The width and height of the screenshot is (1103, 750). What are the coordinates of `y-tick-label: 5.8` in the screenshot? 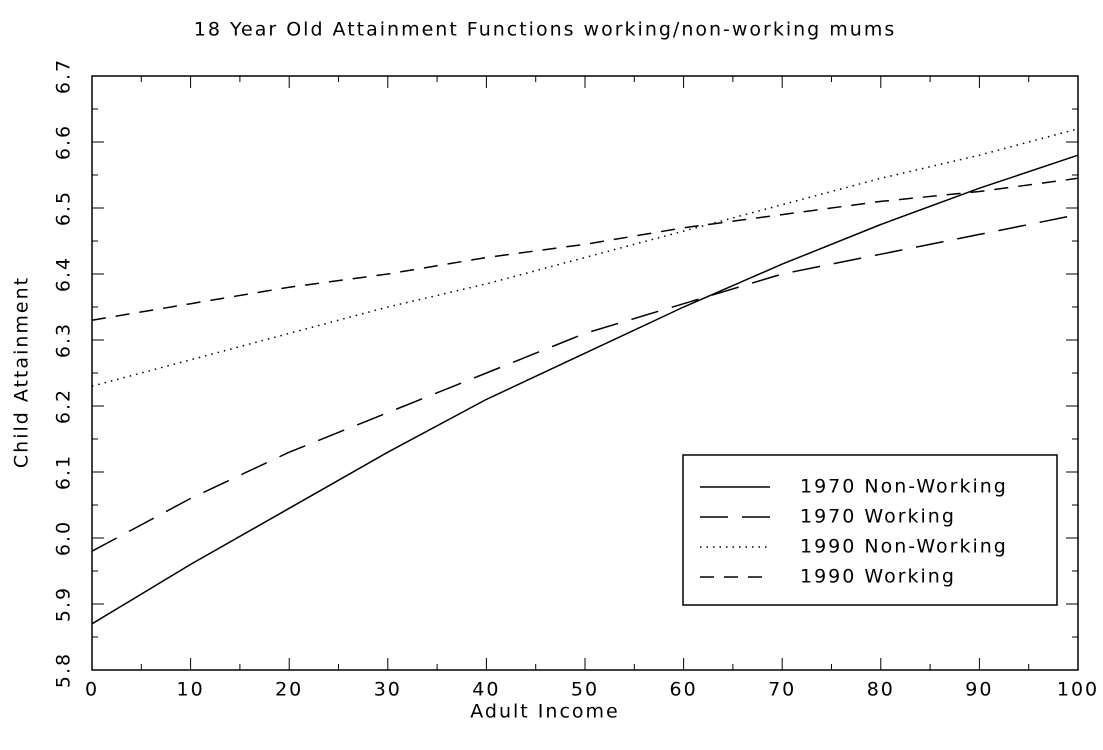 It's located at (64, 670).